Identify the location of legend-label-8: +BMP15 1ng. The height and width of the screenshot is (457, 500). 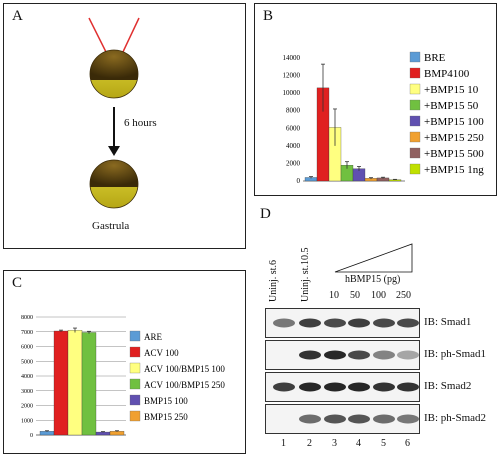
(454, 170).